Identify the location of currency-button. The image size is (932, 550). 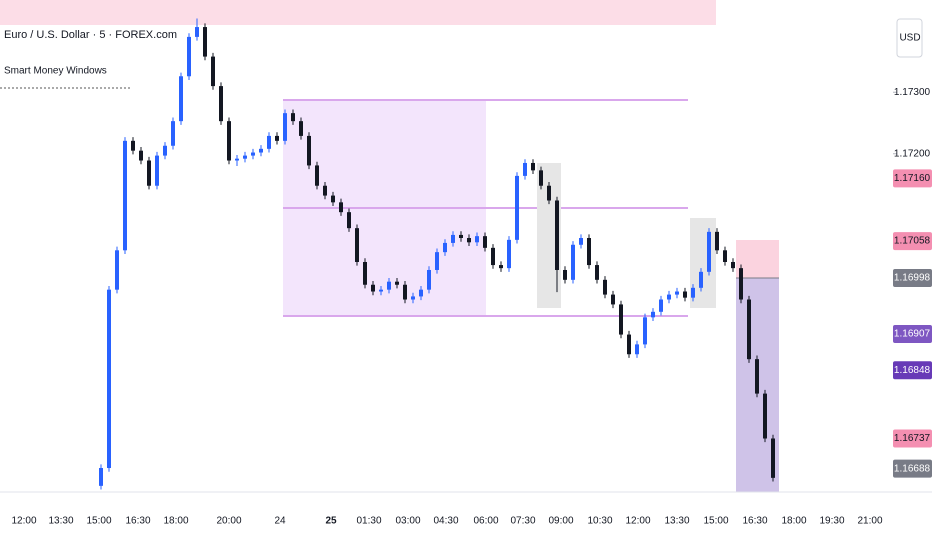
(909, 38).